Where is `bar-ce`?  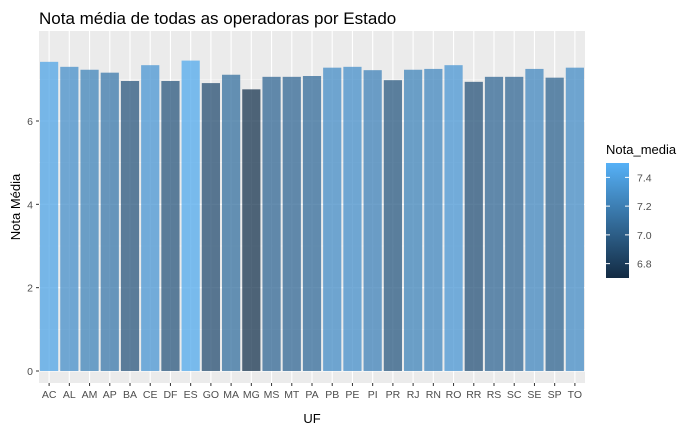
bar-ce is located at coordinates (150, 218).